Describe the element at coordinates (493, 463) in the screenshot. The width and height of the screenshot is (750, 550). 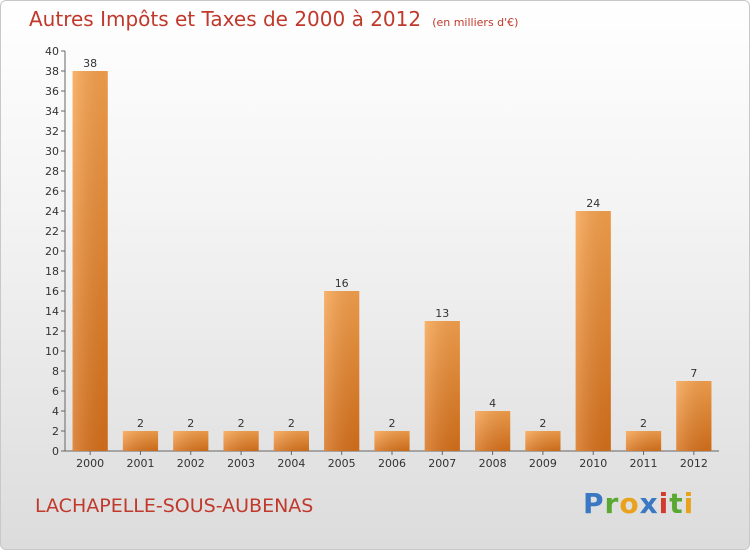
I see `x-tick-label: 2008` at that location.